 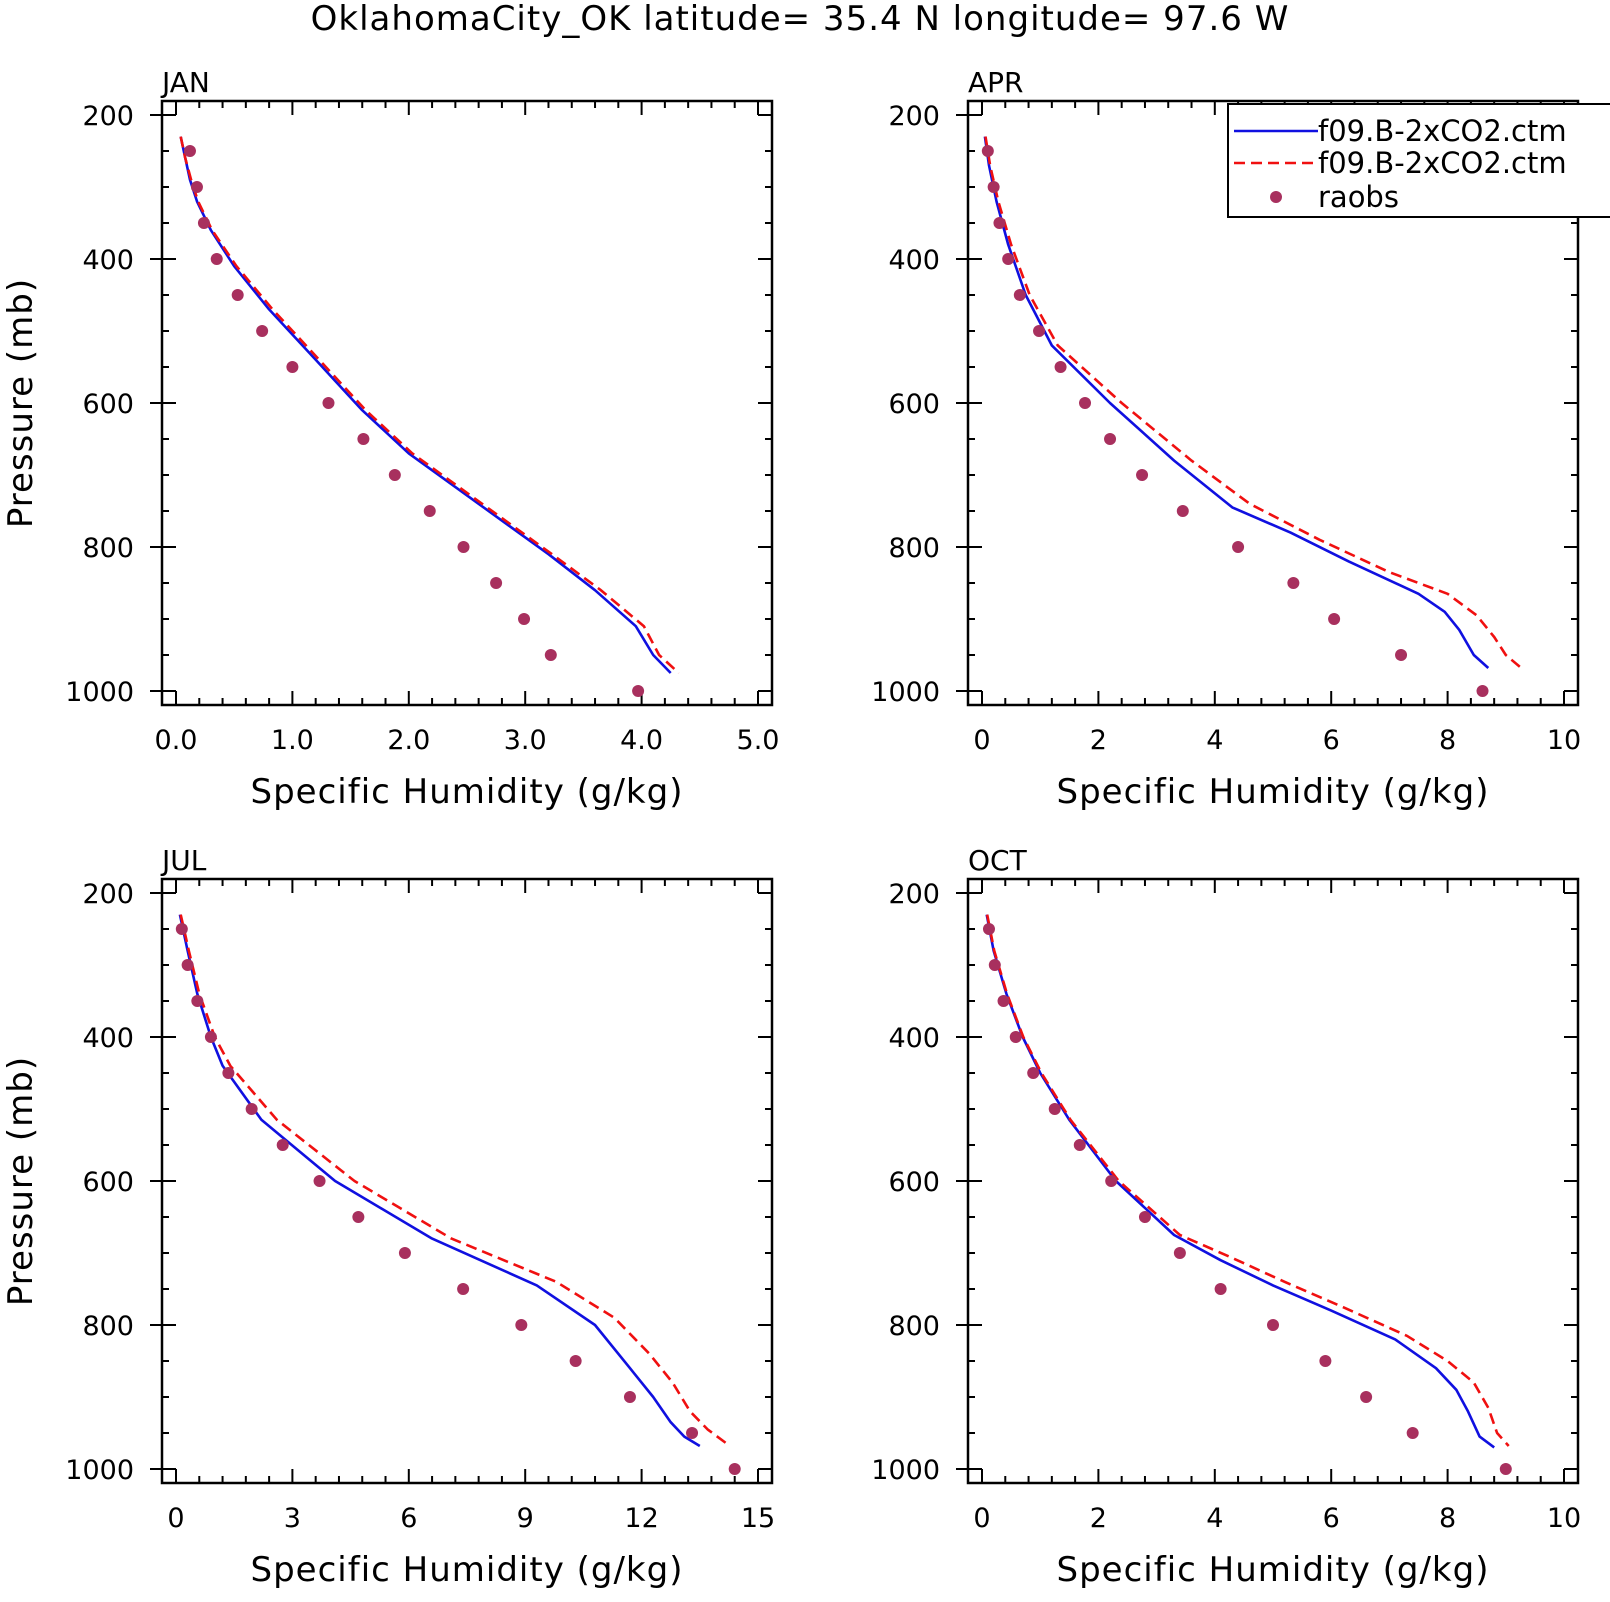 What do you see at coordinates (292, 740) in the screenshot?
I see `x-tick-label: 1.0` at bounding box center [292, 740].